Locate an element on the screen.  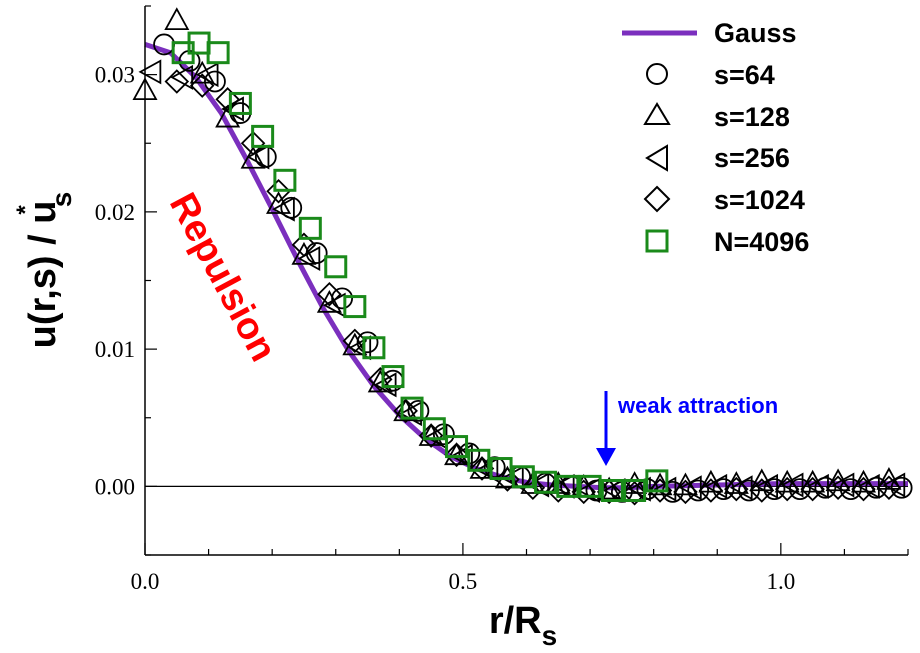
legend-label-s256: s=256 is located at coordinates (752, 158).